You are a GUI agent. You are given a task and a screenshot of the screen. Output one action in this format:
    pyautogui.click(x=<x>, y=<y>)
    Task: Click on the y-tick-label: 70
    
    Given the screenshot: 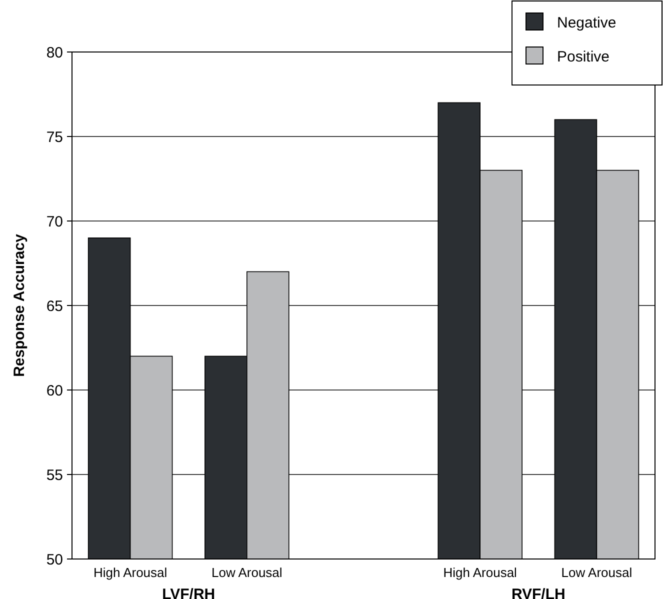 What is the action you would take?
    pyautogui.click(x=54, y=221)
    